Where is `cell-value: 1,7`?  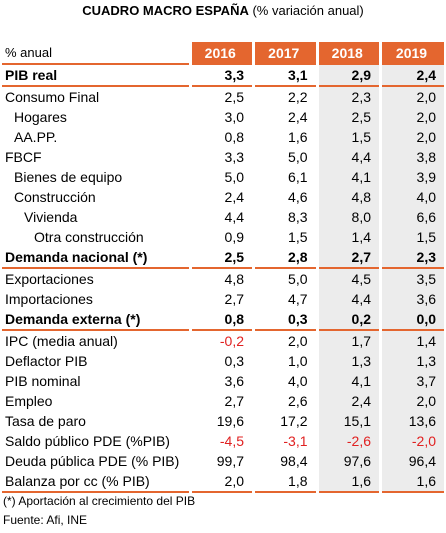 cell-value: 1,7 is located at coordinates (348, 340).